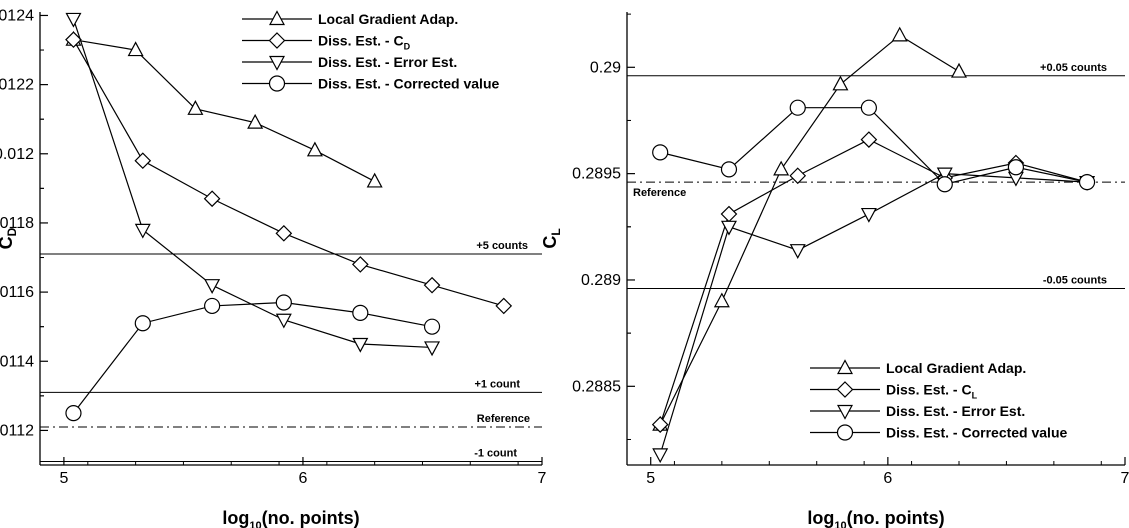 The height and width of the screenshot is (528, 1129). What do you see at coordinates (497, 384) in the screenshot?
I see `cd-ref-label-1-count: +1 count` at bounding box center [497, 384].